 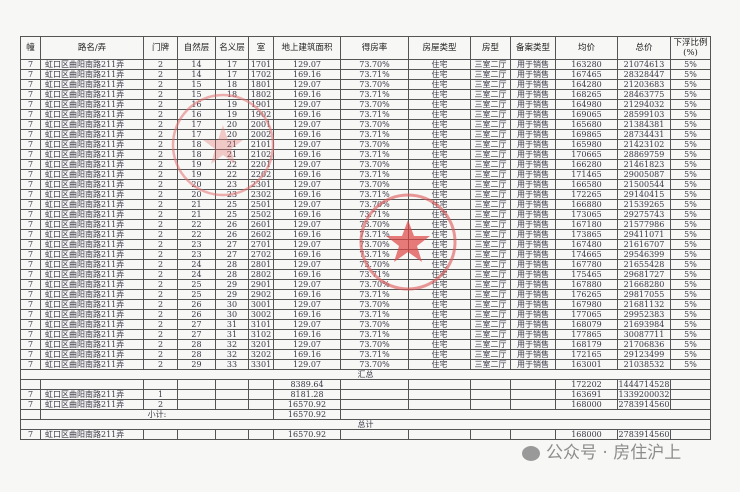 I want to click on total-price-cell: 21203683, so click(x=644, y=84).